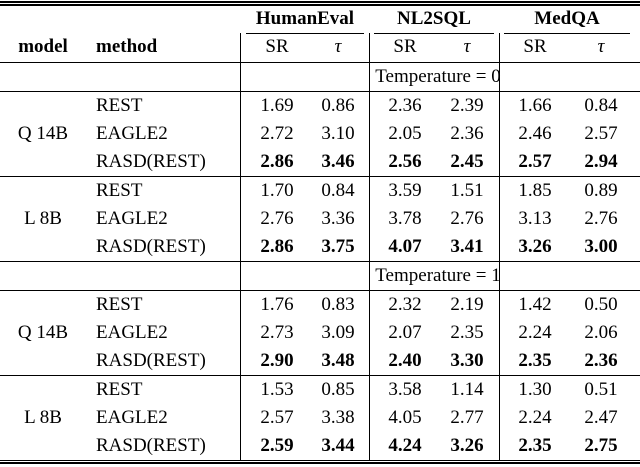  What do you see at coordinates (405, 332) in the screenshot?
I see `value-cell: 2.07` at bounding box center [405, 332].